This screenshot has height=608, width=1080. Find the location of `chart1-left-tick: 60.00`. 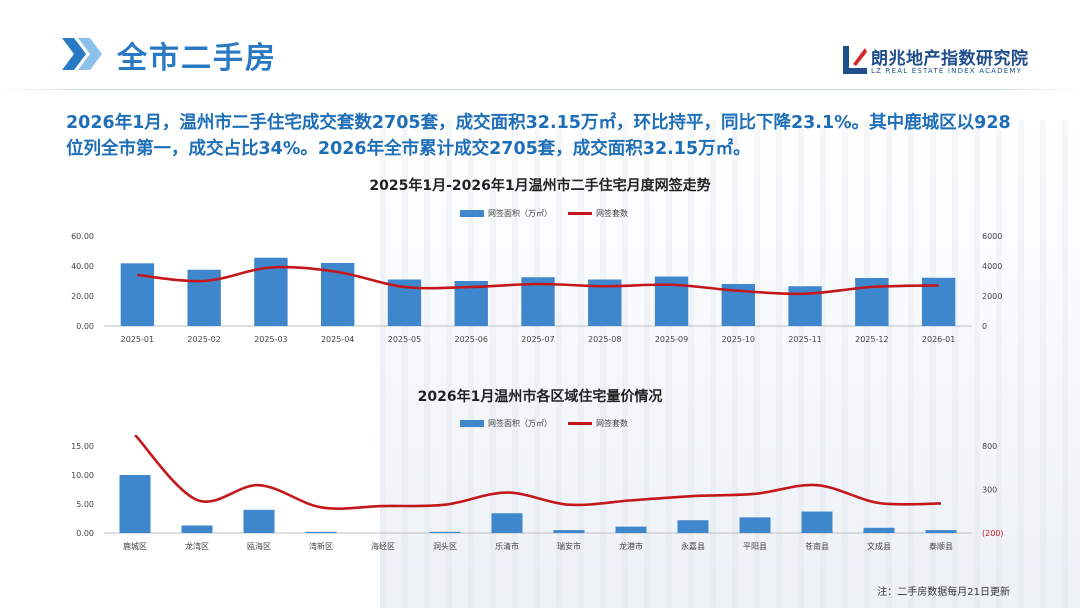

chart1-left-tick: 60.00 is located at coordinates (82, 236).